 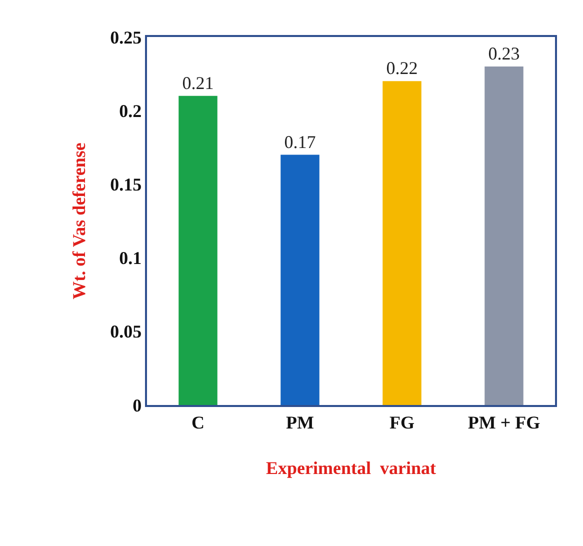 I want to click on y-tick-label: 0.1, so click(x=130, y=258).